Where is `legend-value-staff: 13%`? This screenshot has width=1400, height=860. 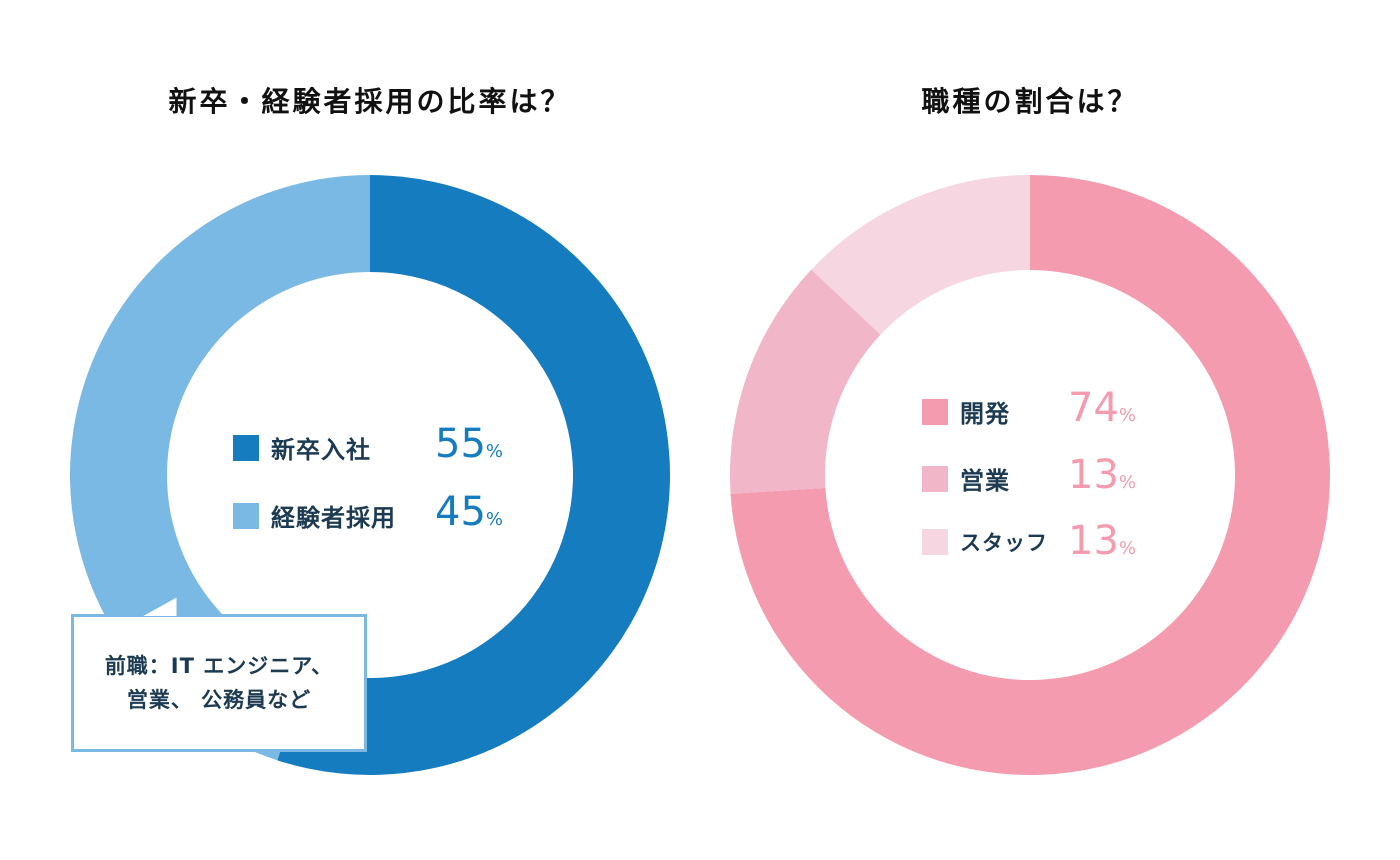
legend-value-staff: 13% is located at coordinates (1102, 545).